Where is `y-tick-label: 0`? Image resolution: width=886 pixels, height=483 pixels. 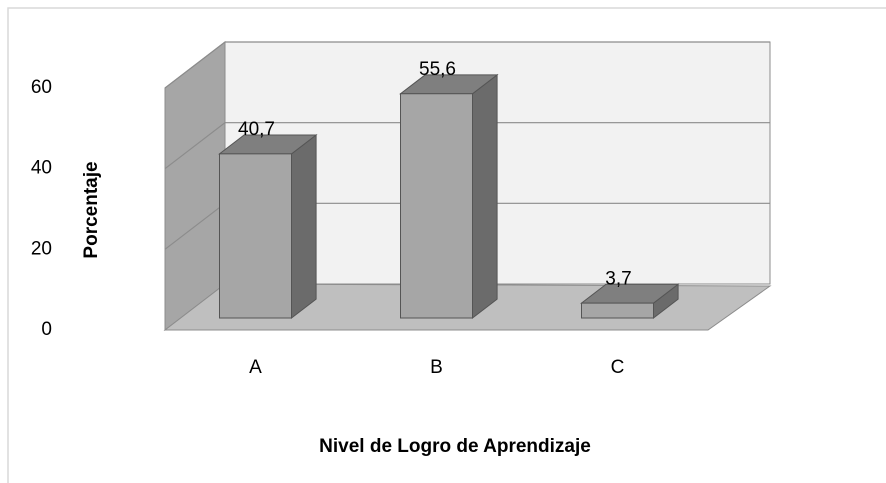
y-tick-label: 0 is located at coordinates (46, 329).